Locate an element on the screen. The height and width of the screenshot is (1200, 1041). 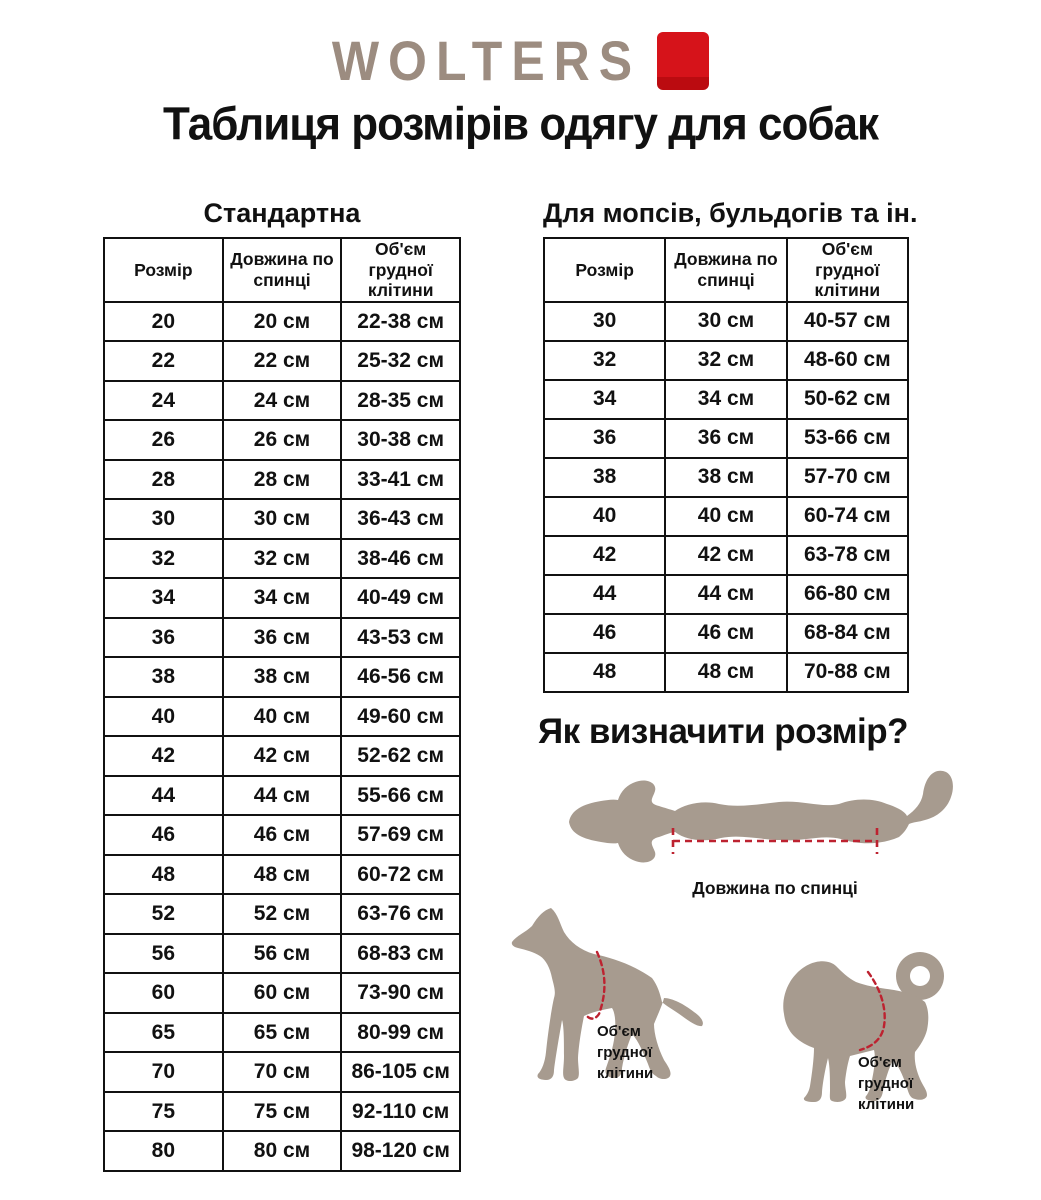
table-cell: 70-88 см is located at coordinates (847, 672).